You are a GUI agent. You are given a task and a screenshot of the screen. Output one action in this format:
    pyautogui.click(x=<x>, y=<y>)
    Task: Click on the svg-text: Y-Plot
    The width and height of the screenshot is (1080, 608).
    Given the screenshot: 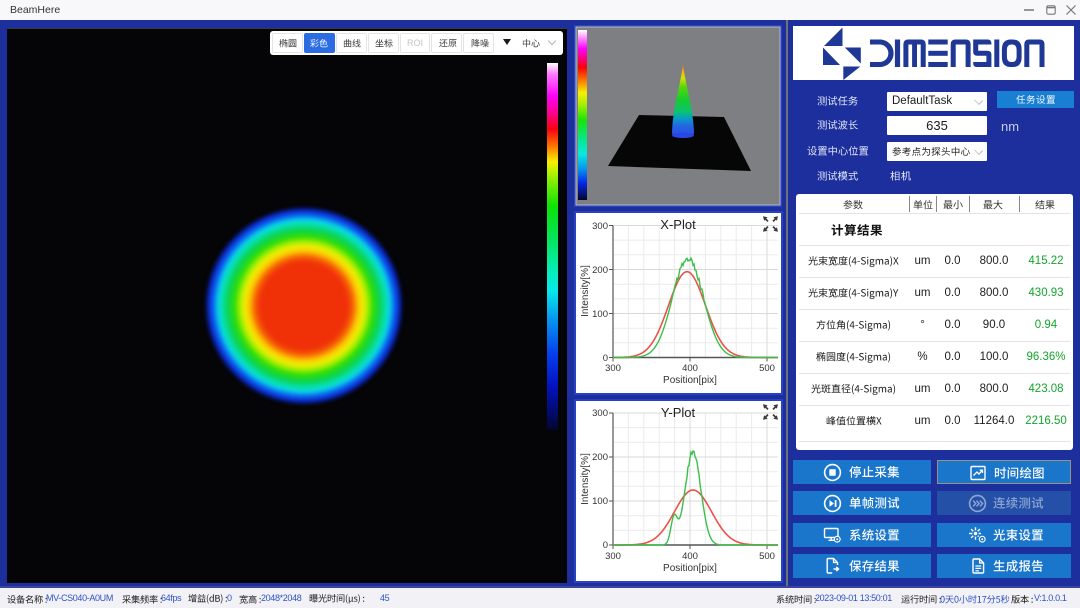 What is the action you would take?
    pyautogui.click(x=678, y=412)
    